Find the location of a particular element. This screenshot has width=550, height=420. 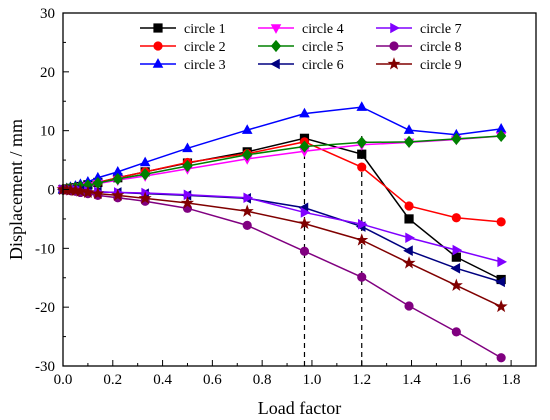

legend-label: circle 1 is located at coordinates (205, 29).